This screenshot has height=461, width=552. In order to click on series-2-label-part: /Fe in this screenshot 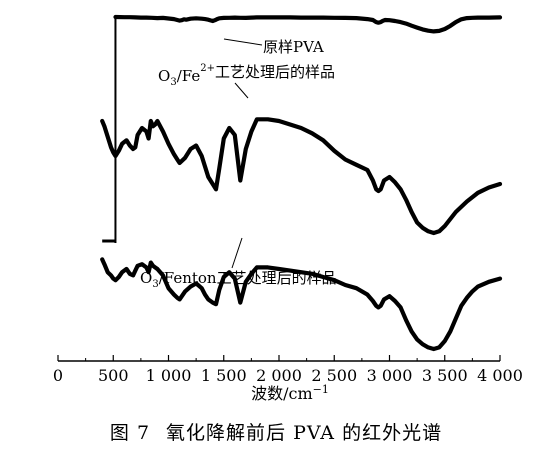, I will do `click(189, 76)`.